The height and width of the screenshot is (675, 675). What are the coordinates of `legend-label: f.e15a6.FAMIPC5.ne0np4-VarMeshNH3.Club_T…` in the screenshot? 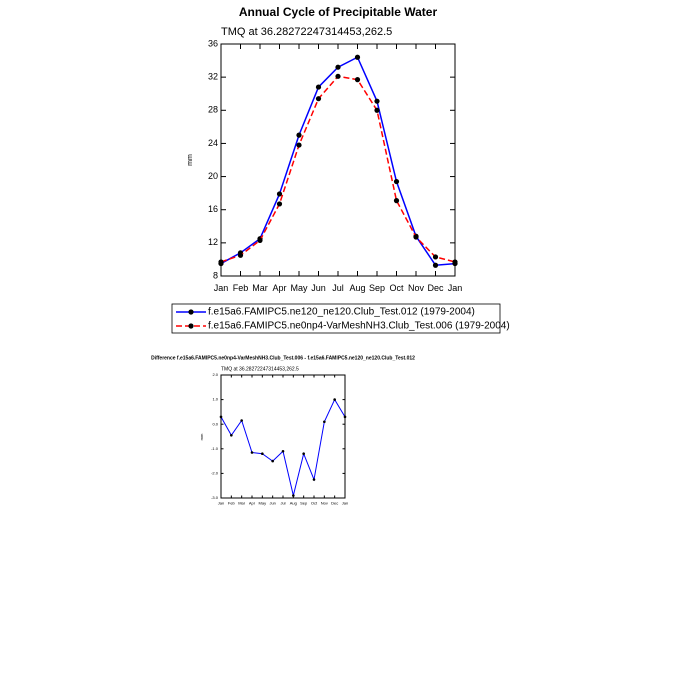 It's located at (359, 326).